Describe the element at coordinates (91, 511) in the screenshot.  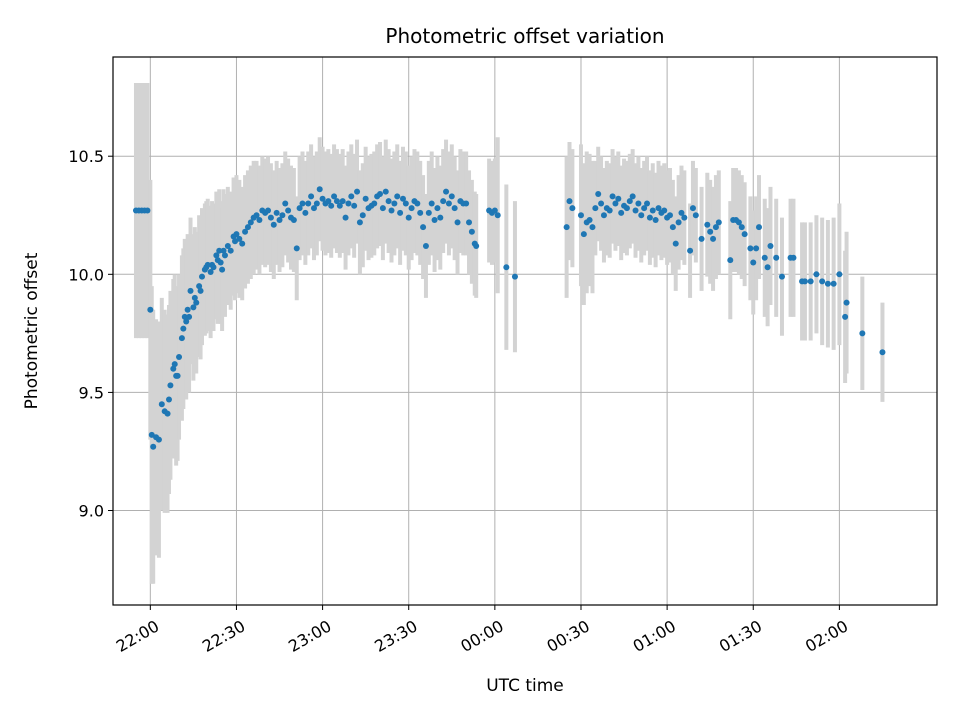
I see `y-tick-label: 9.0` at that location.